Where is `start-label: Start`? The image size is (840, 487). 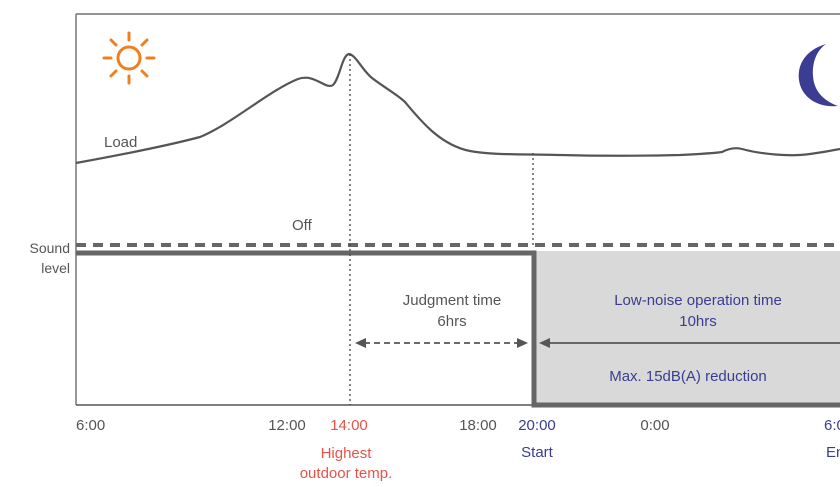
start-label: Start is located at coordinates (537, 452).